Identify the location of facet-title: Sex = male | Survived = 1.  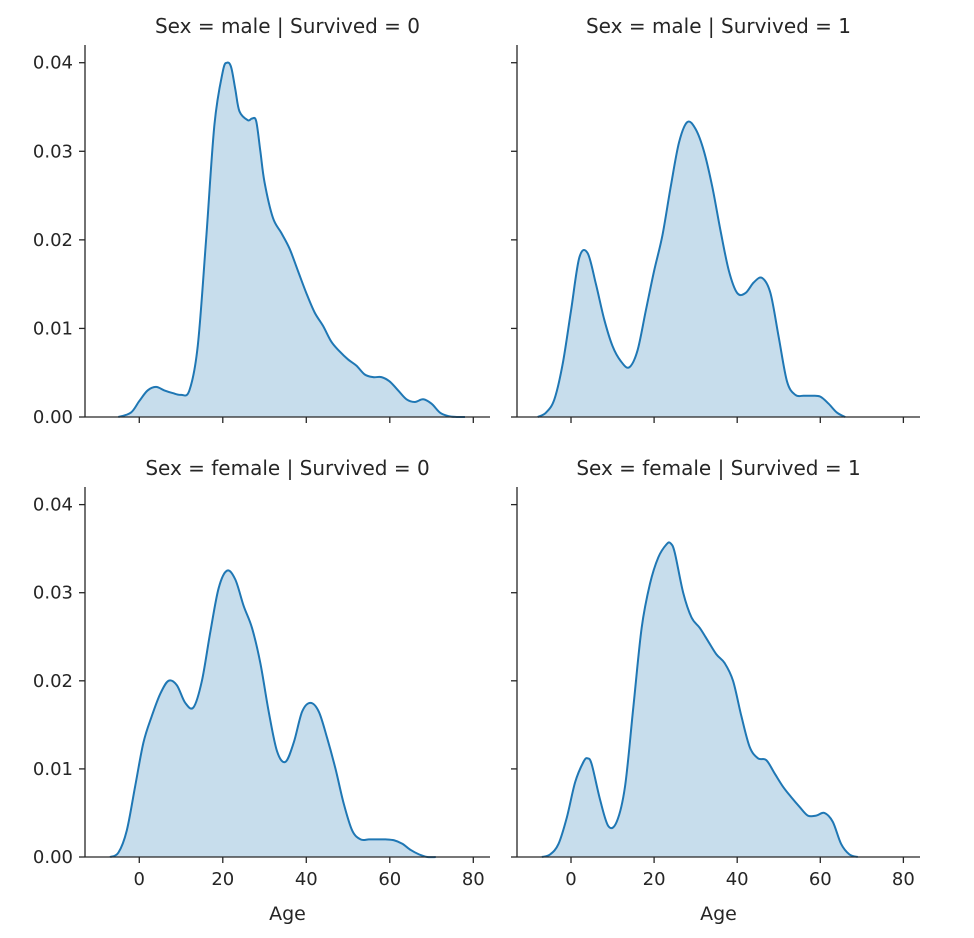
(718, 26).